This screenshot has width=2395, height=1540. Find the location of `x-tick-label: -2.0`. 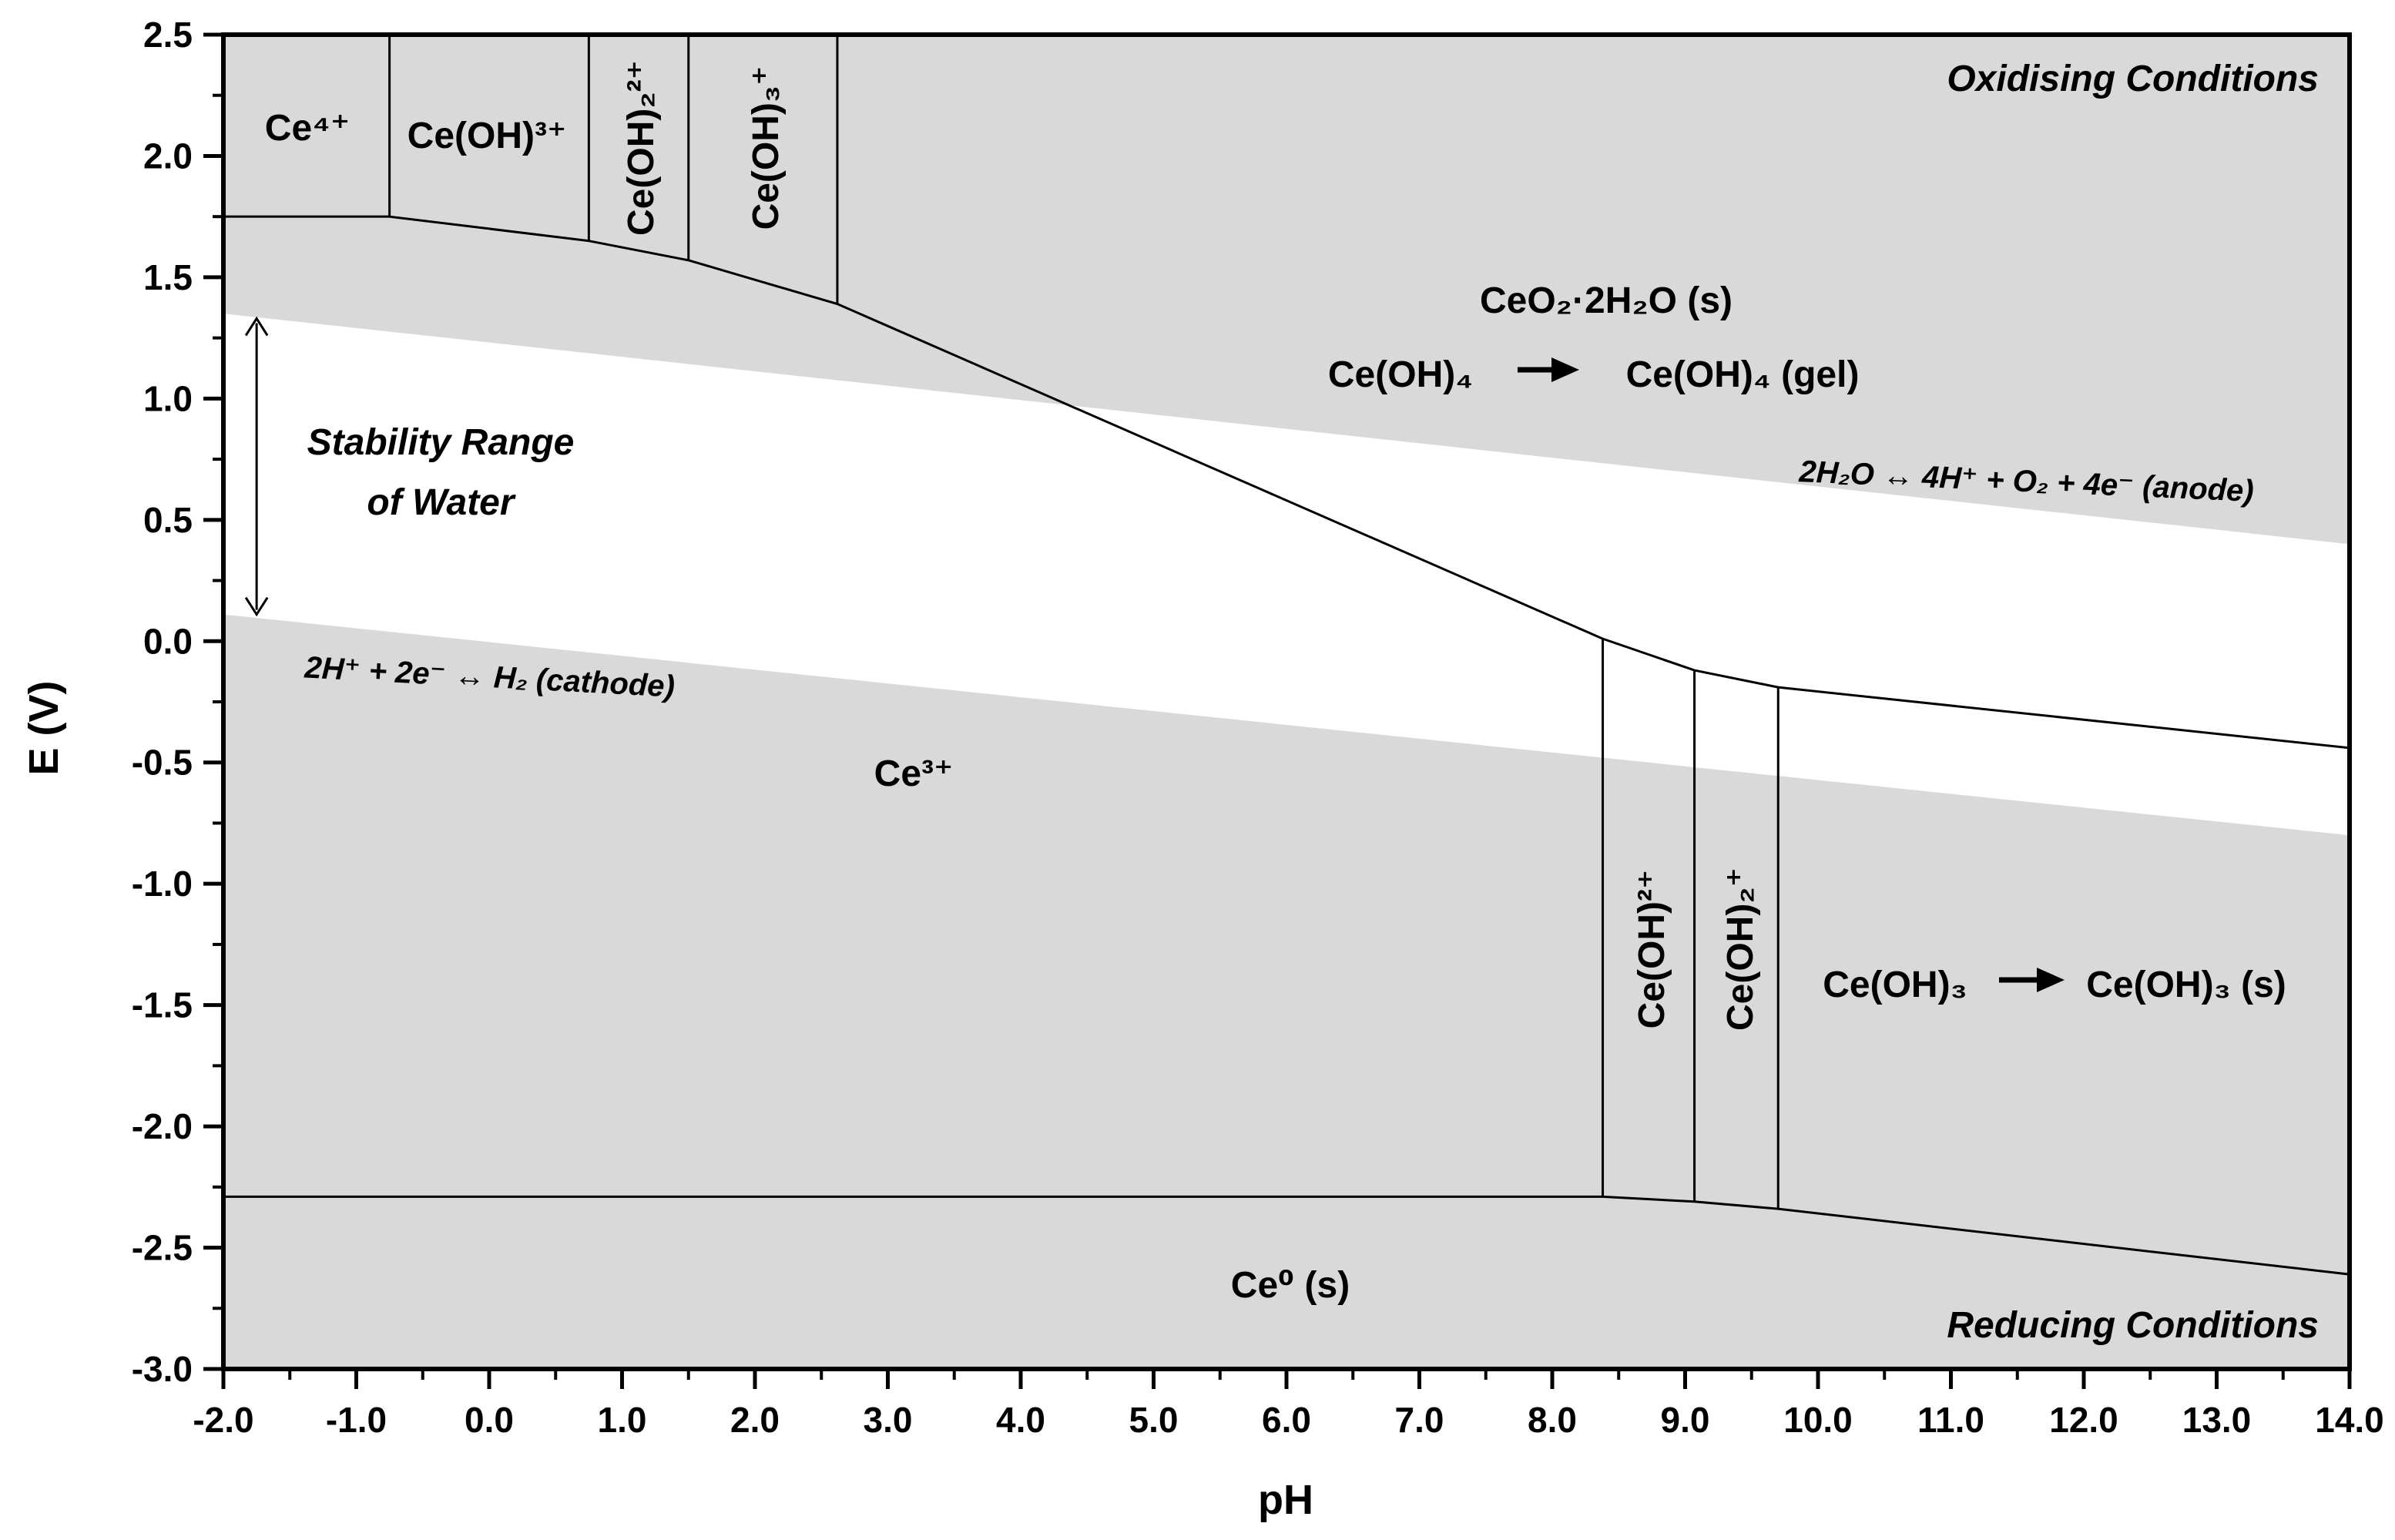

x-tick-label: -2.0 is located at coordinates (223, 1420).